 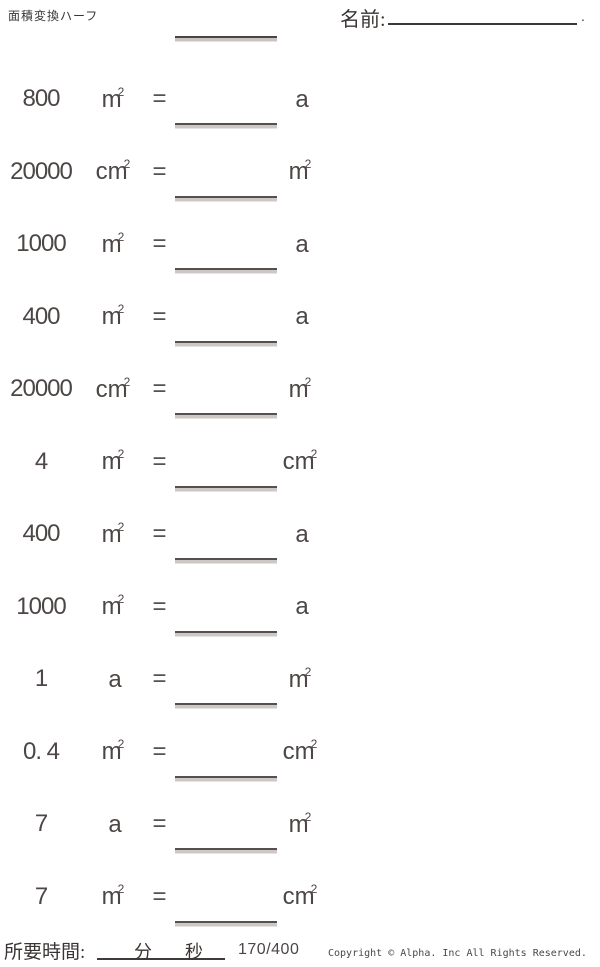 I want to click on problem-row: 1 a = m2, so click(x=300, y=679).